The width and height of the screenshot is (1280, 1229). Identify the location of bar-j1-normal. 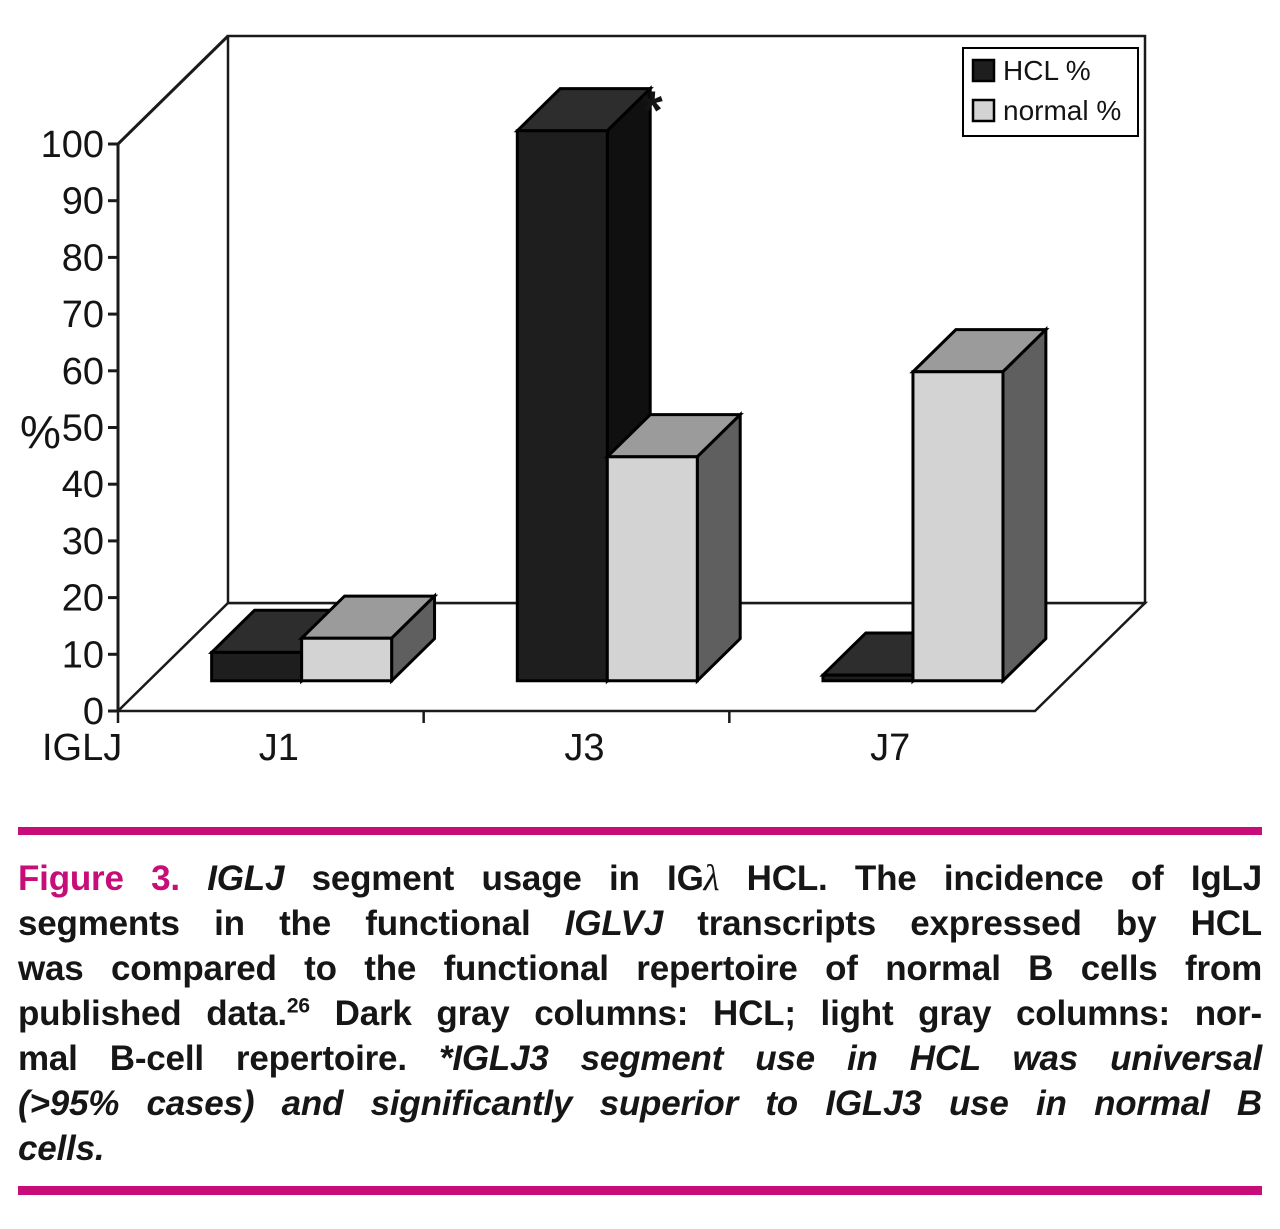
(368, 638).